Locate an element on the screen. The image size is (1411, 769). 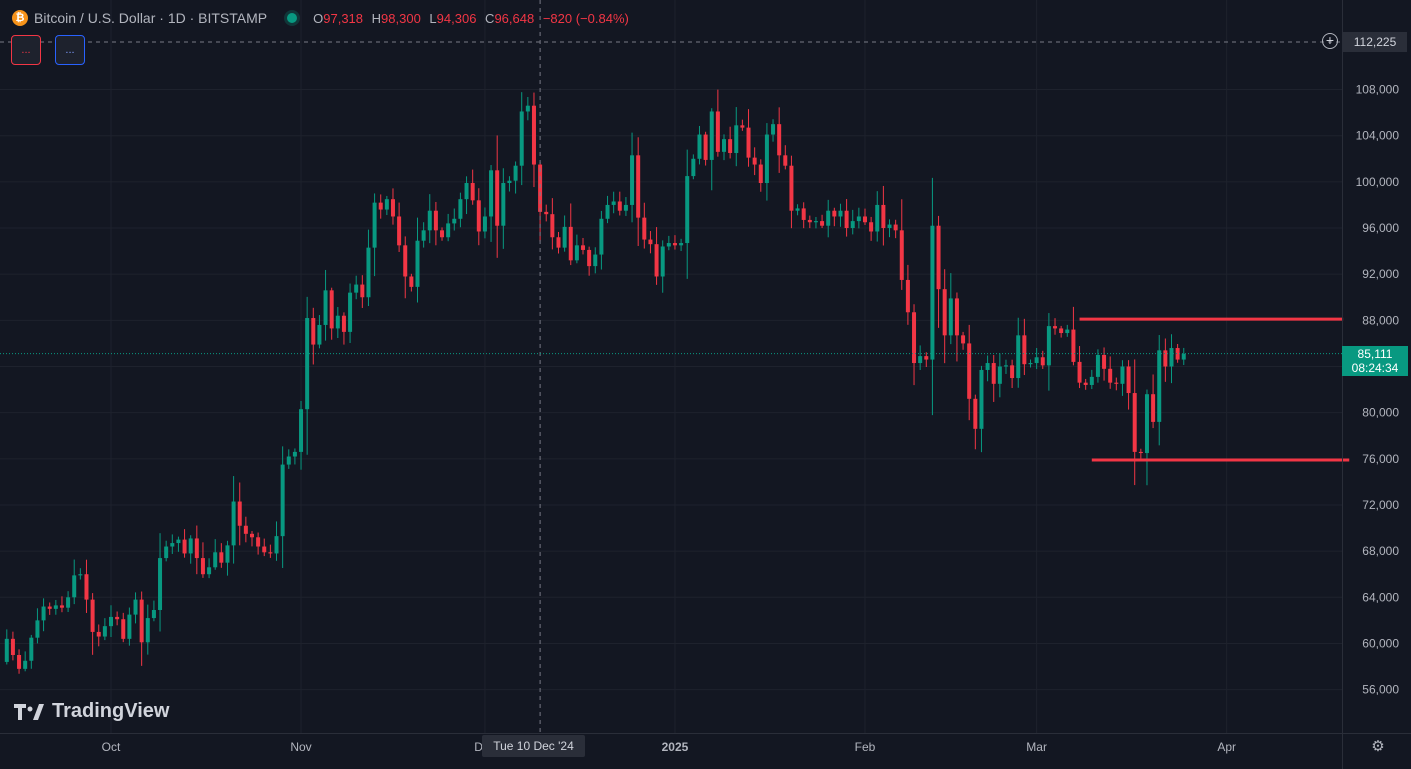
symbol-title: Bitcoin / U.S. Dollar · 1D · BITSTAMP is located at coordinates (151, 18).